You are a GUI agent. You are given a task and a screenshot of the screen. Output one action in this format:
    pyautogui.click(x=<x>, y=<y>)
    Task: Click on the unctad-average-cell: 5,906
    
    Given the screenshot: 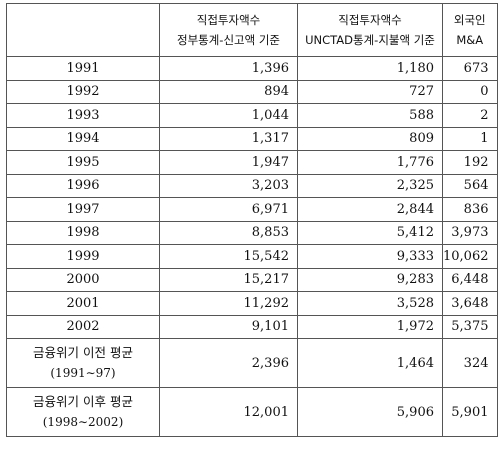 What is the action you would take?
    pyautogui.click(x=370, y=412)
    